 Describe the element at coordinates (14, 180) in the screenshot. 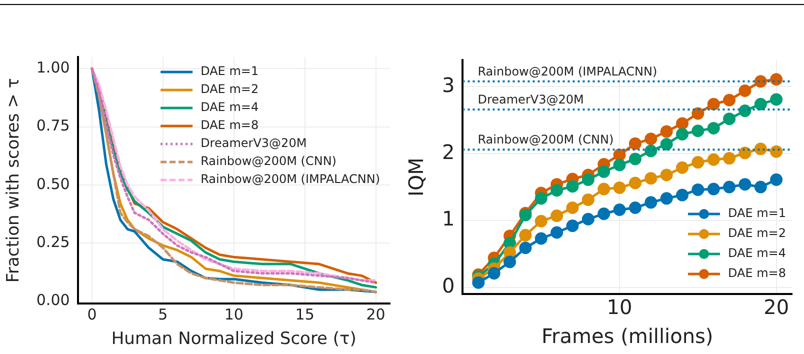

I see `y-axis-title: Fraction with scores > τ` at that location.